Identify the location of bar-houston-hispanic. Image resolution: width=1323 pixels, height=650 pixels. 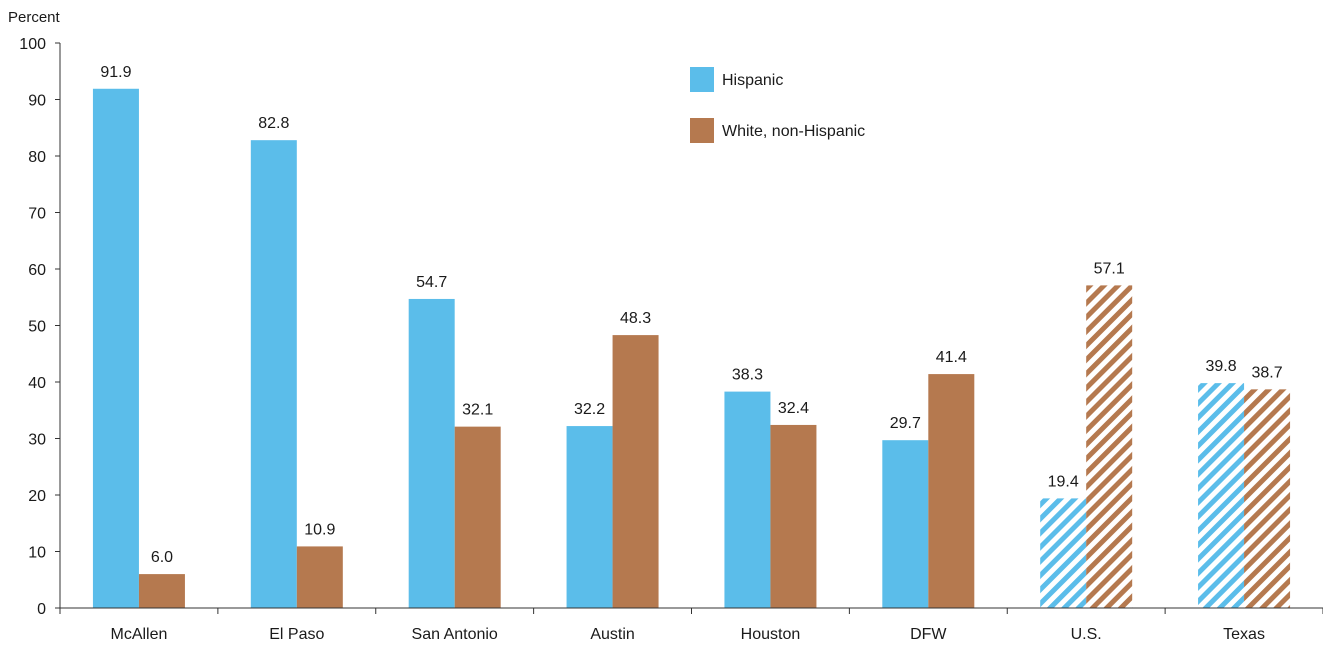
(747, 499).